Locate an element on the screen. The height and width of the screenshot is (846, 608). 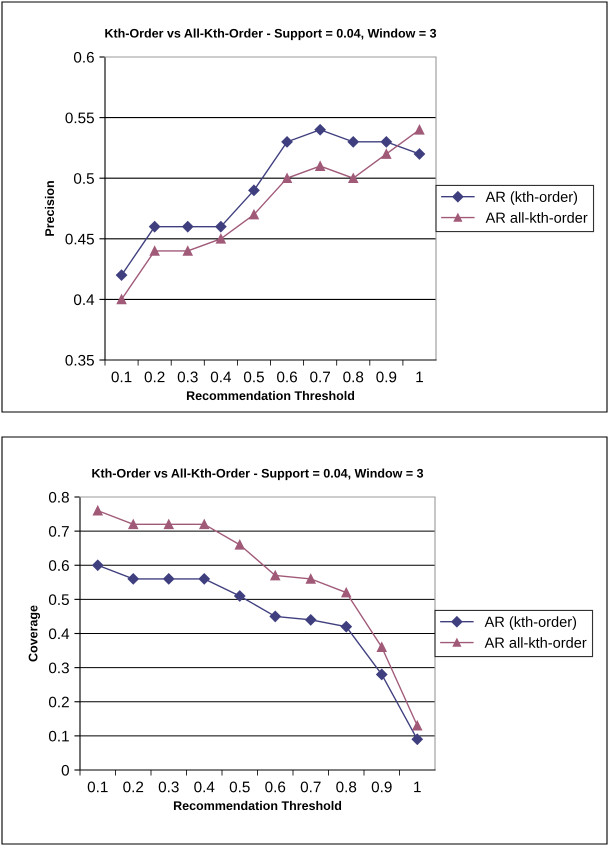
y-tick-label: 0.8 is located at coordinates (58, 497).